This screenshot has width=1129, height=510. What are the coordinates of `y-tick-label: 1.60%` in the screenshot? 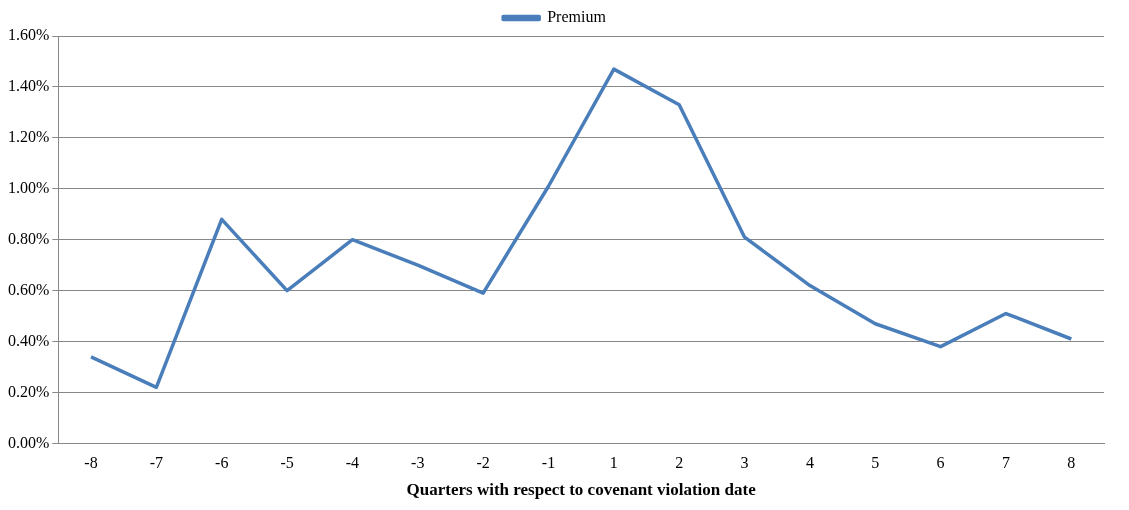 It's located at (29, 35).